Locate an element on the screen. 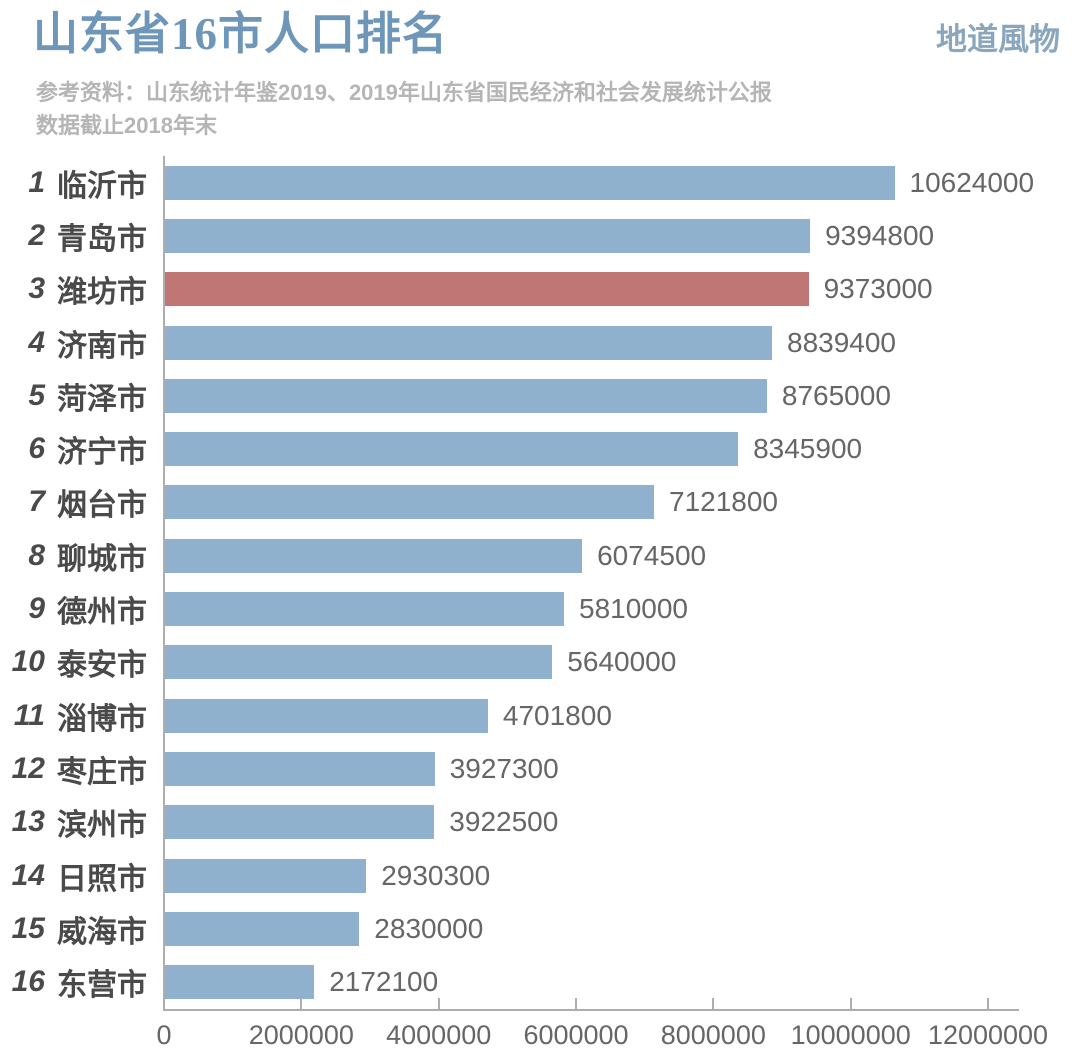  chart-row: 10 泰安市 5640000 is located at coordinates (540, 662).